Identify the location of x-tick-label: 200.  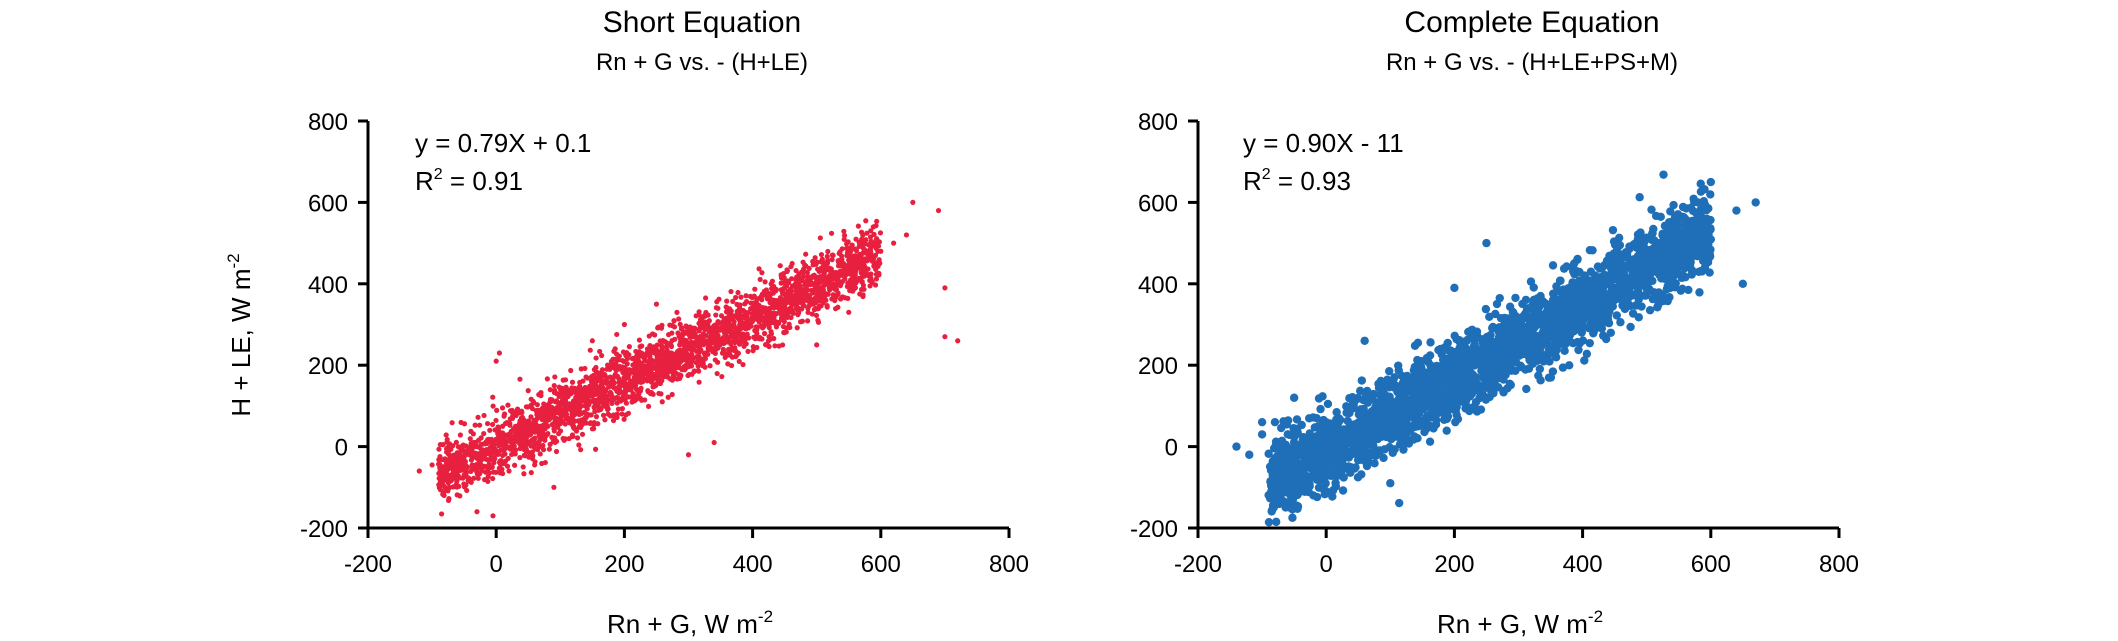
(624, 564).